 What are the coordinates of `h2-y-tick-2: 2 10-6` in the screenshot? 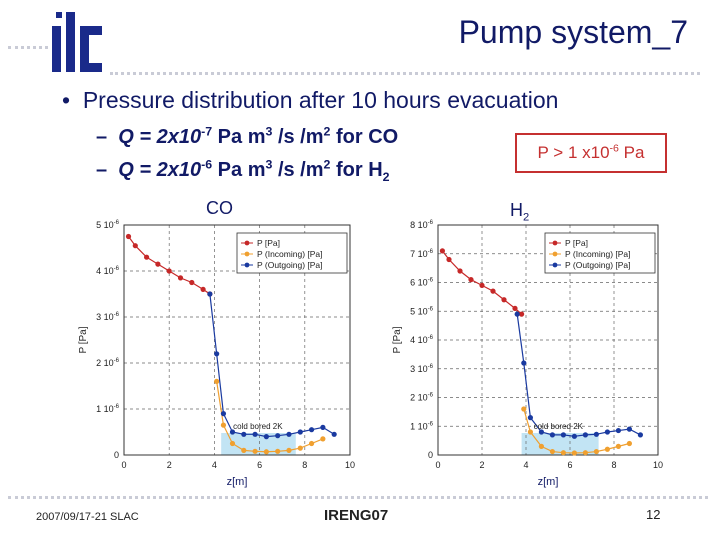 It's located at (422, 398).